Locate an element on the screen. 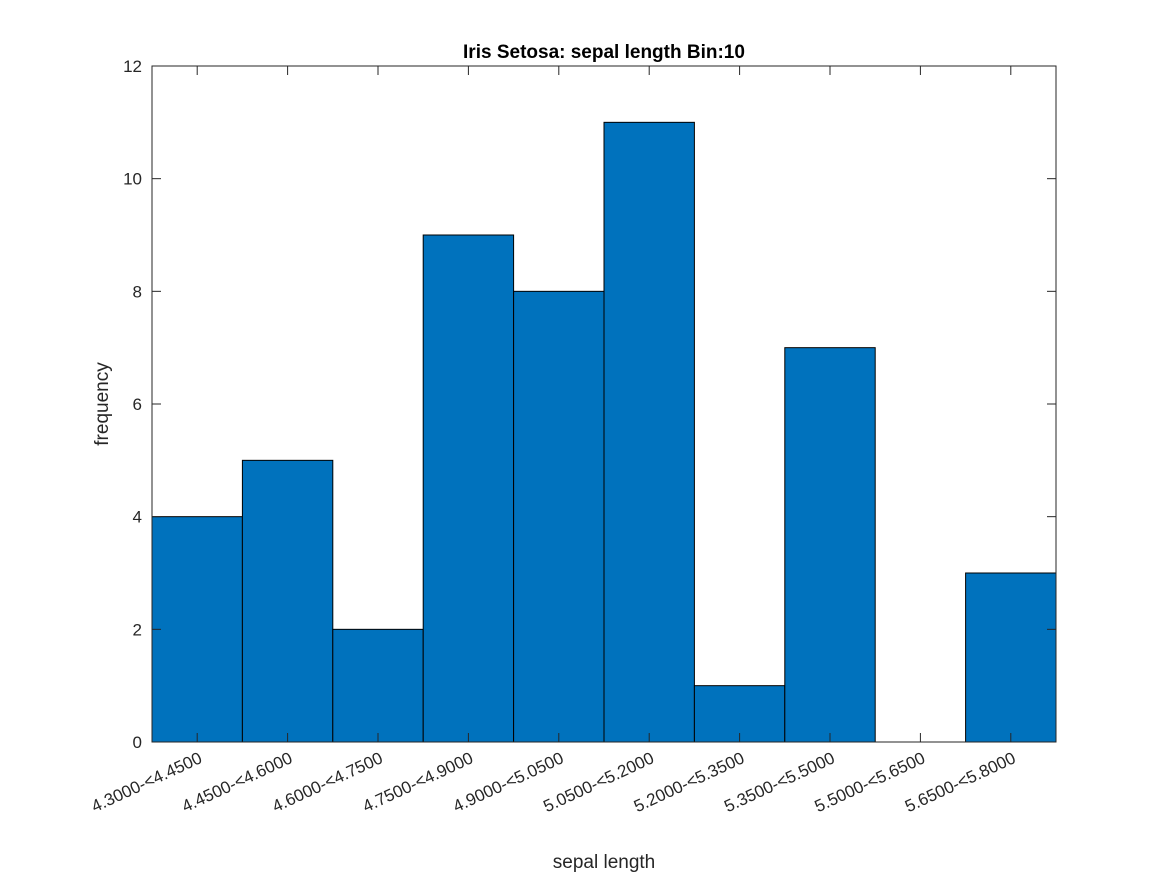  bar-5.2000-<5.3500 is located at coordinates (739, 714).